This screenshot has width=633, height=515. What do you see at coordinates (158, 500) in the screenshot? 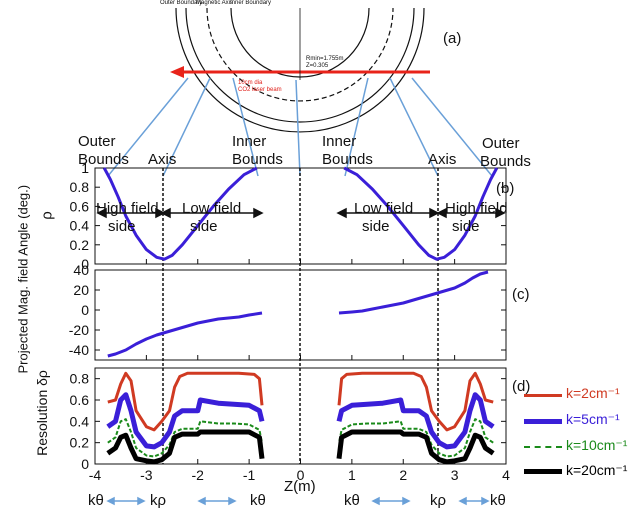
I see `k-rho-label-1: kρ` at bounding box center [158, 500].